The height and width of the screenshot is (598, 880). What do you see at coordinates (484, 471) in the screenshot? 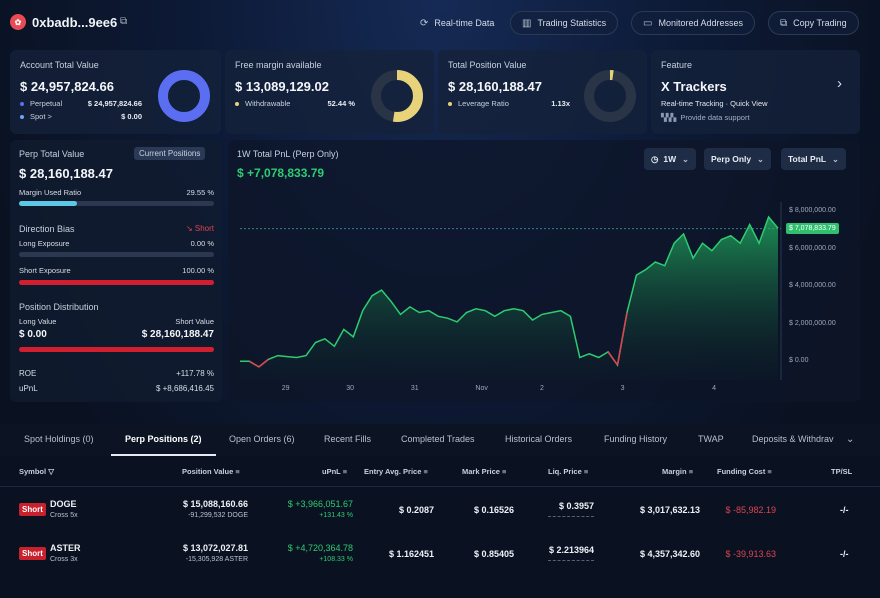
I see `col-mark-price: Mark Price ≡` at bounding box center [484, 471].